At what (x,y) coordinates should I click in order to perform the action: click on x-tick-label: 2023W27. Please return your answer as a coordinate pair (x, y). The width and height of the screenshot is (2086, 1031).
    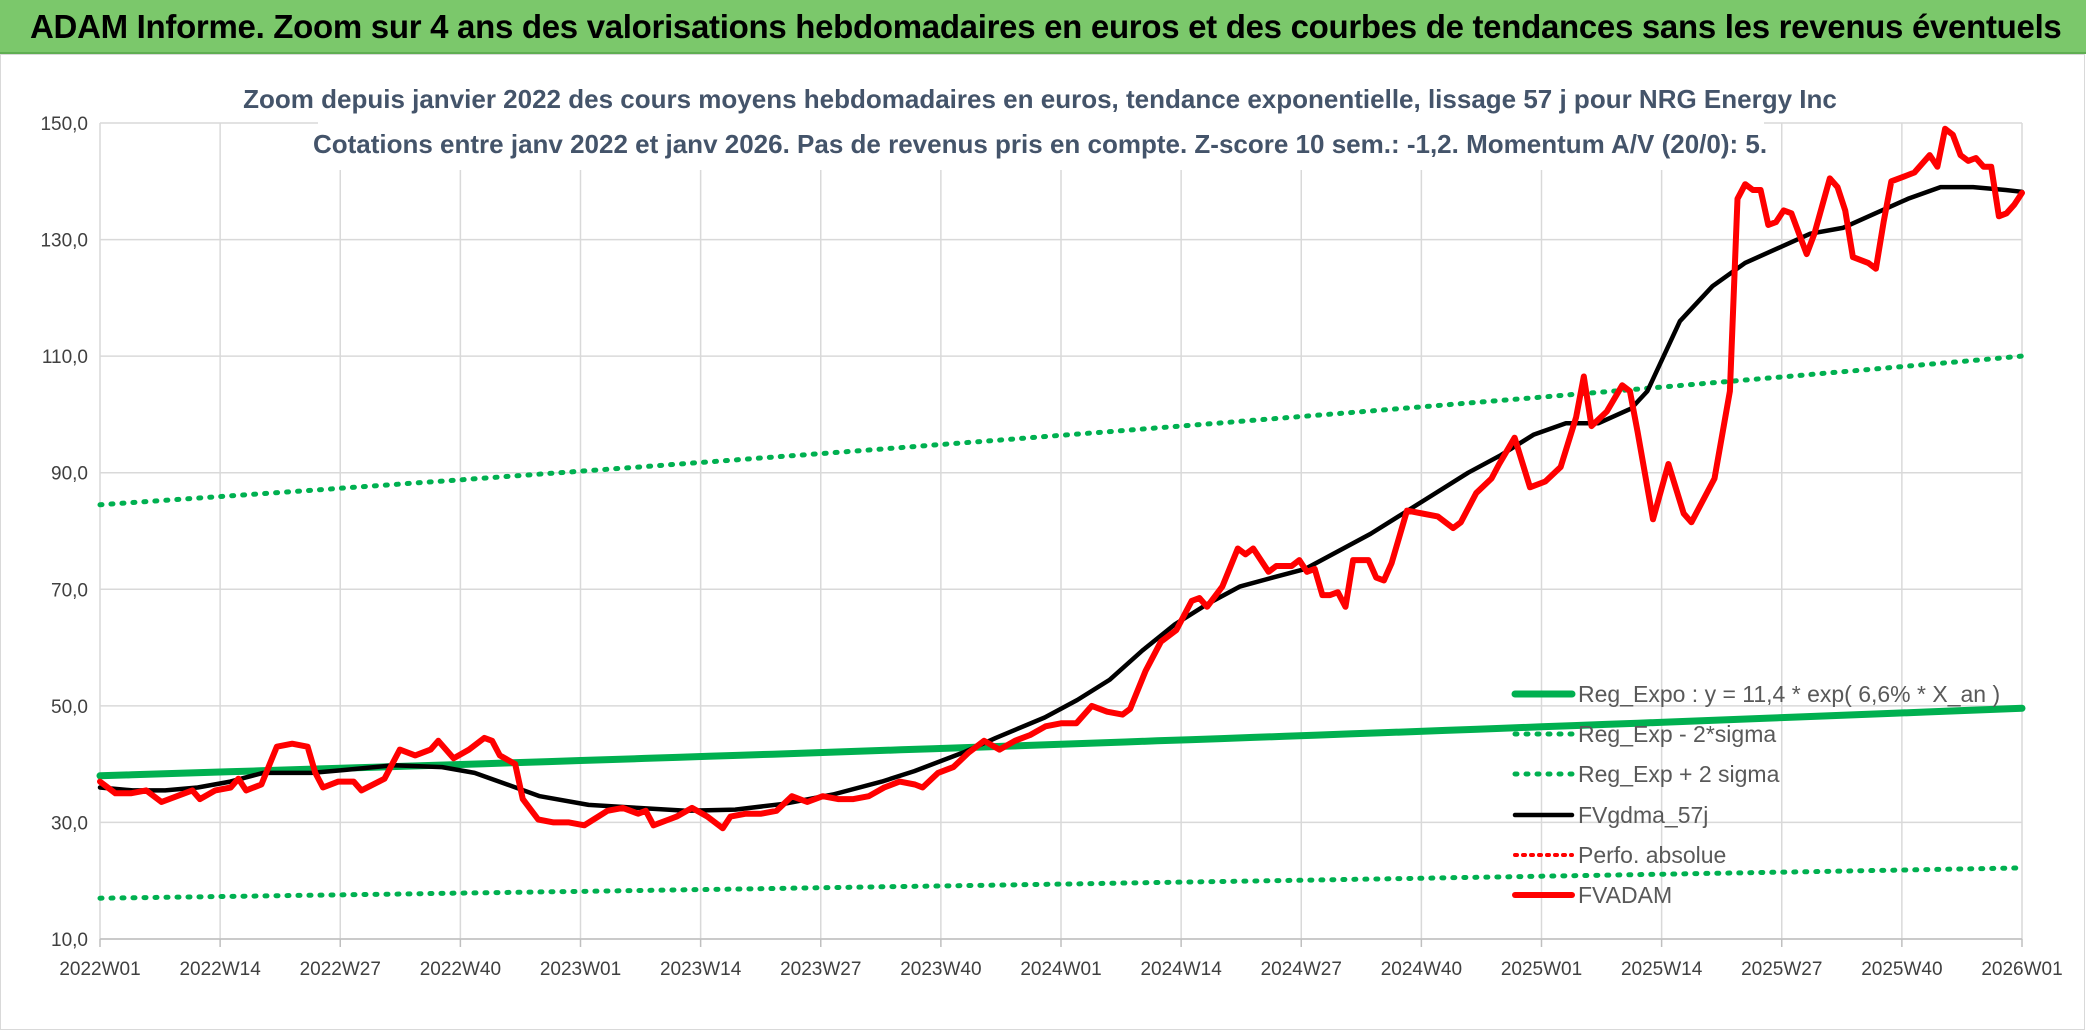
    Looking at the image, I should click on (820, 969).